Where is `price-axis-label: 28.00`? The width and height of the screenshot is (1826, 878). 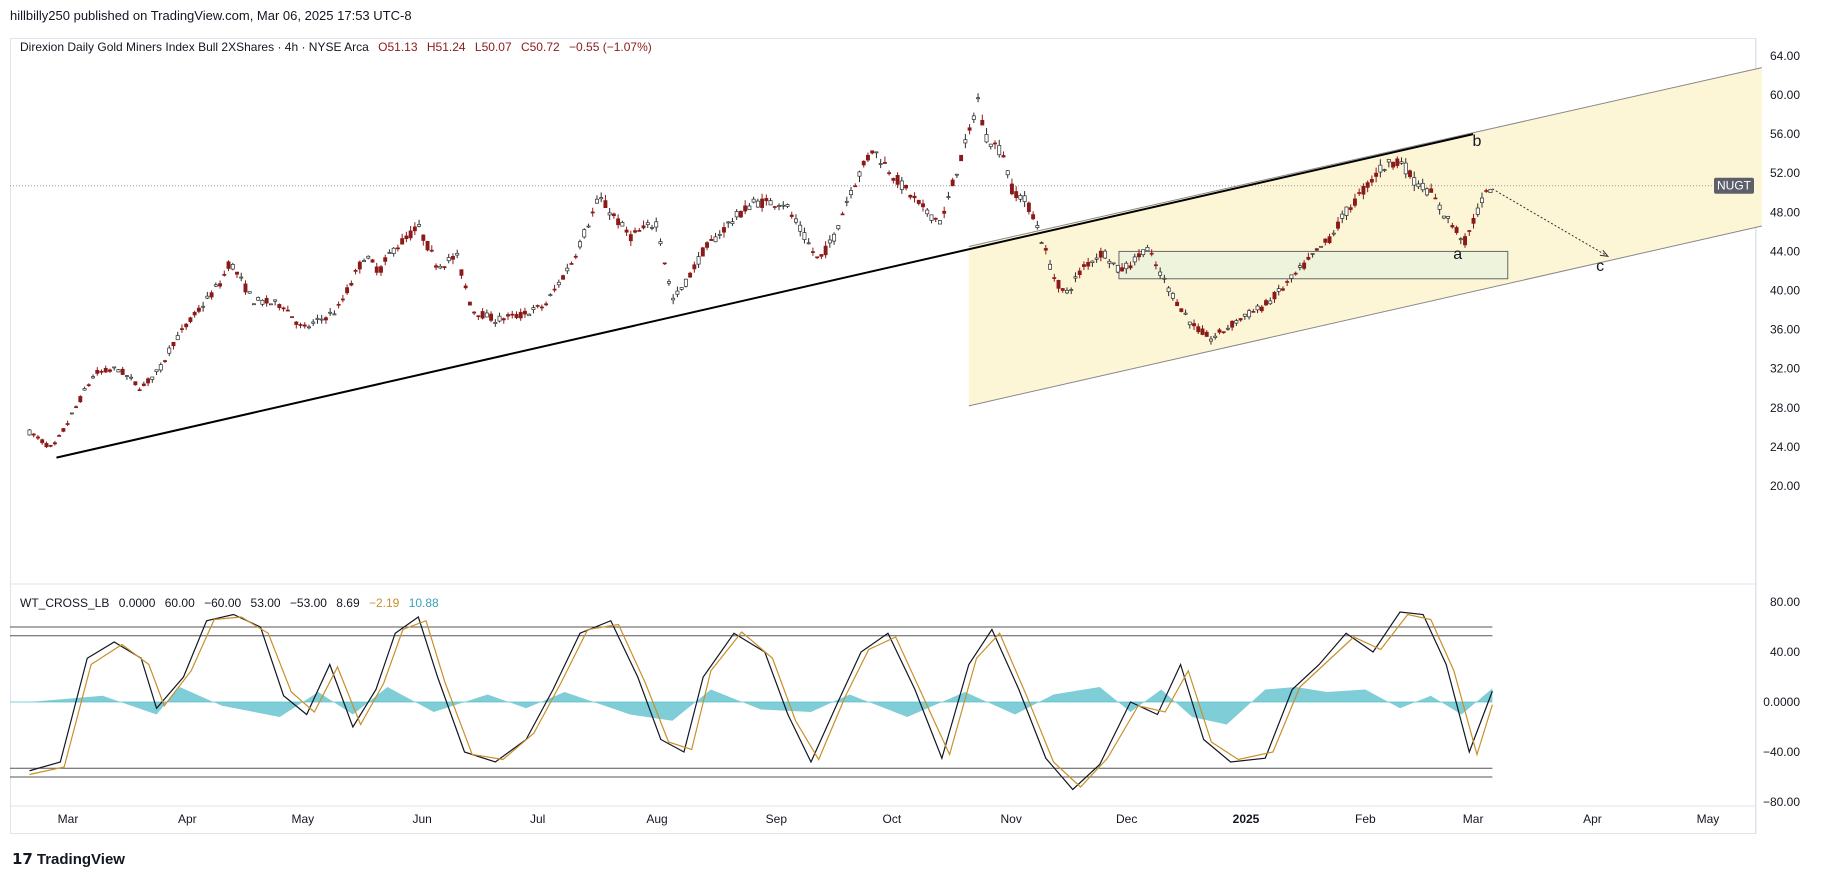 price-axis-label: 28.00 is located at coordinates (1785, 408).